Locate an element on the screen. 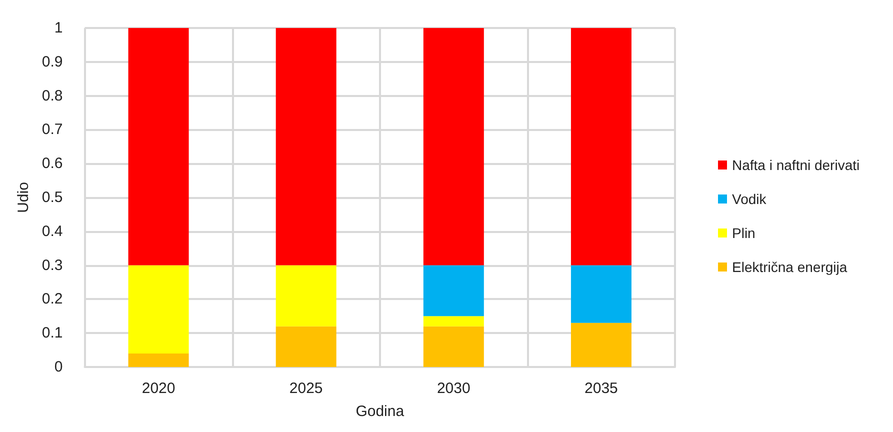  legend-label: Nafta i naftni derivati is located at coordinates (796, 165).